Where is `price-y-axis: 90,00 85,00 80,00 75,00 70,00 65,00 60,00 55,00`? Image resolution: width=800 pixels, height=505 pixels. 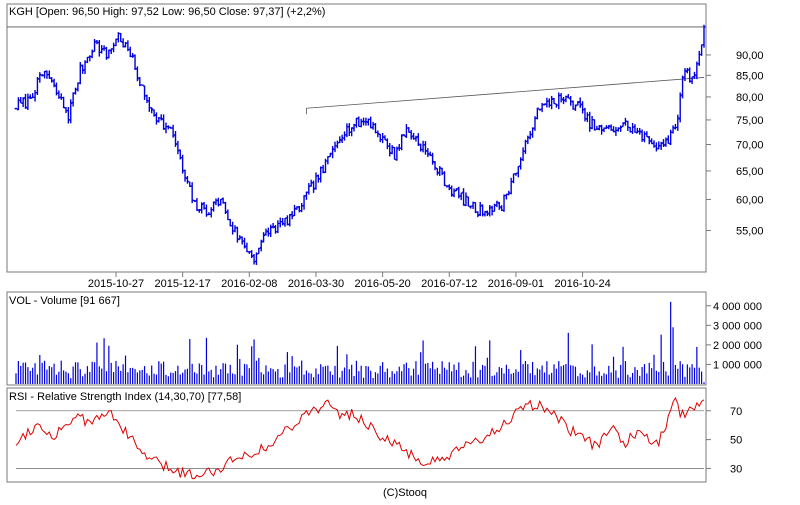 price-y-axis: 90,00 85,00 80,00 75,00 70,00 65,00 60,00 55,00 is located at coordinates (735, 143).